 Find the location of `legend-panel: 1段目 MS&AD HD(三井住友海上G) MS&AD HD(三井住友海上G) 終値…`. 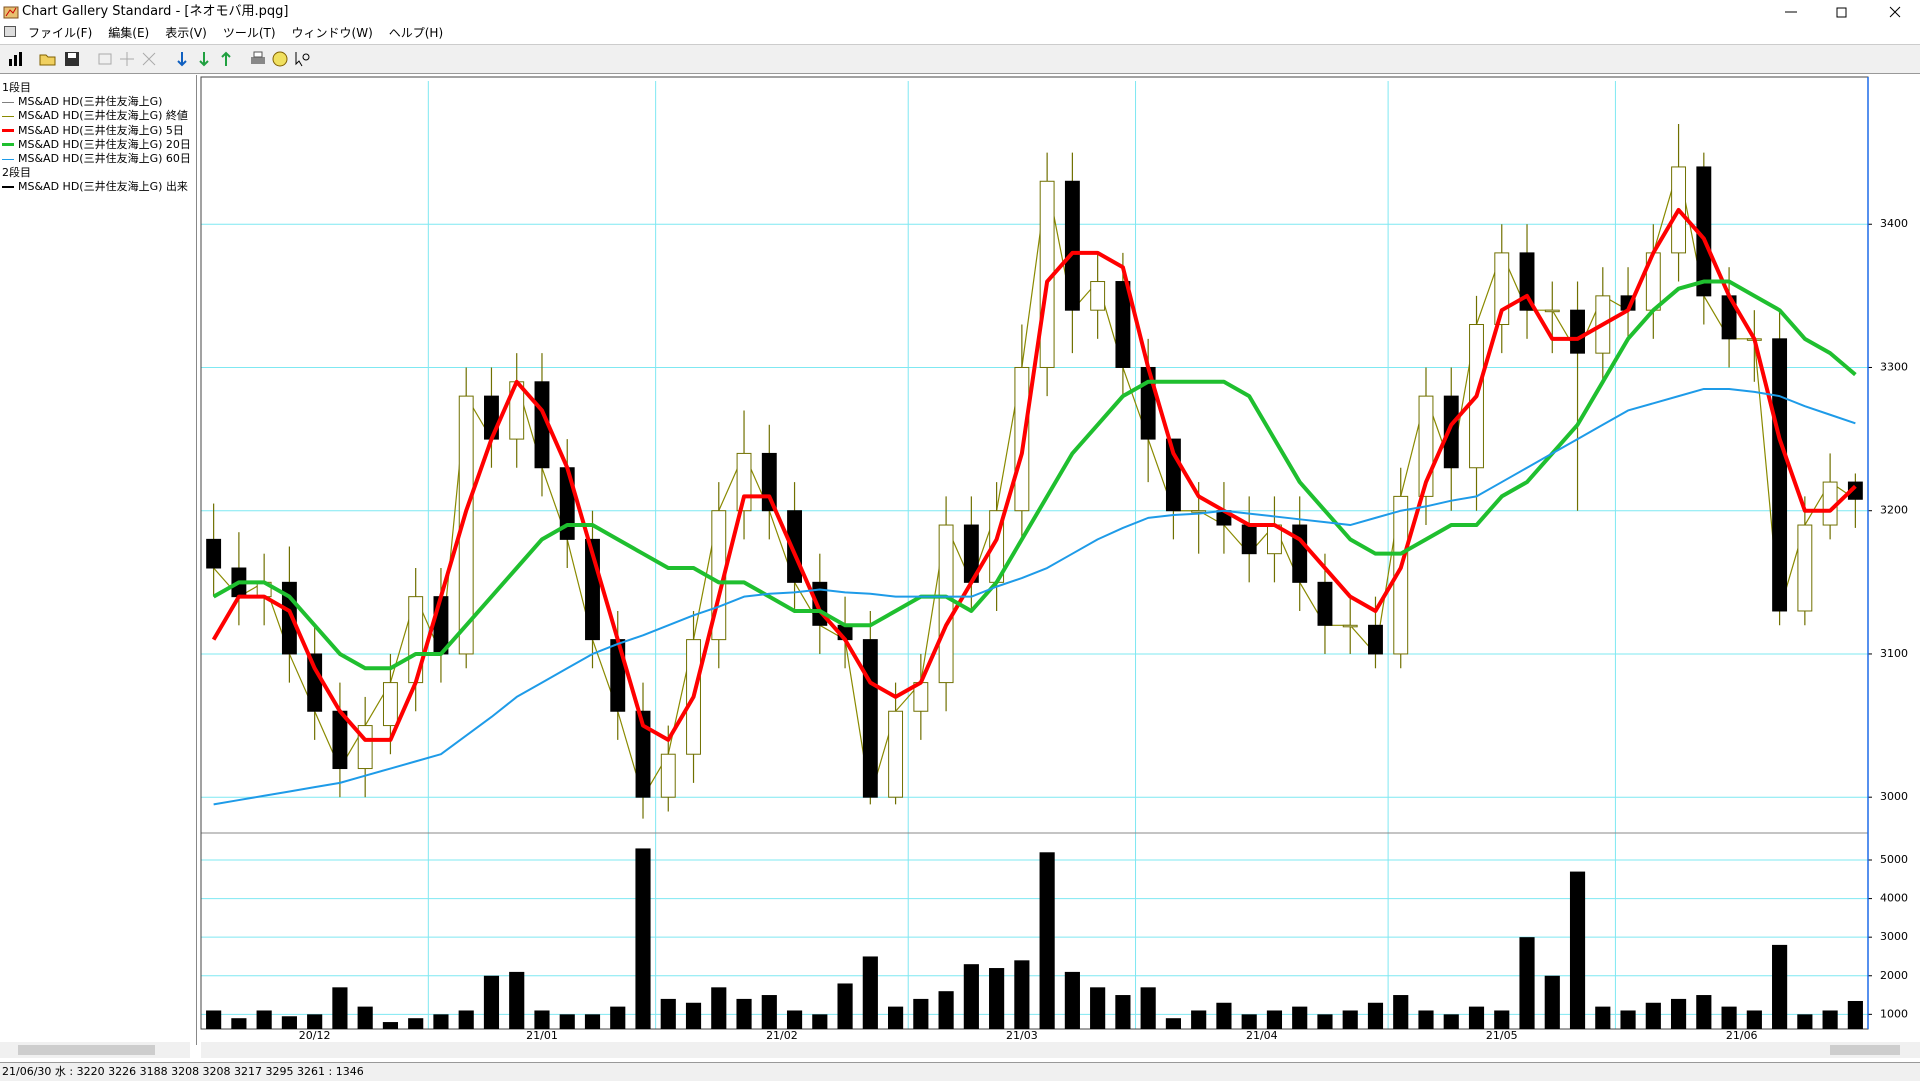

legend-panel: 1段目 MS&AD HD(三井住友海上G) MS&AD HD(三井住友海上G) 終値… is located at coordinates (98, 560).